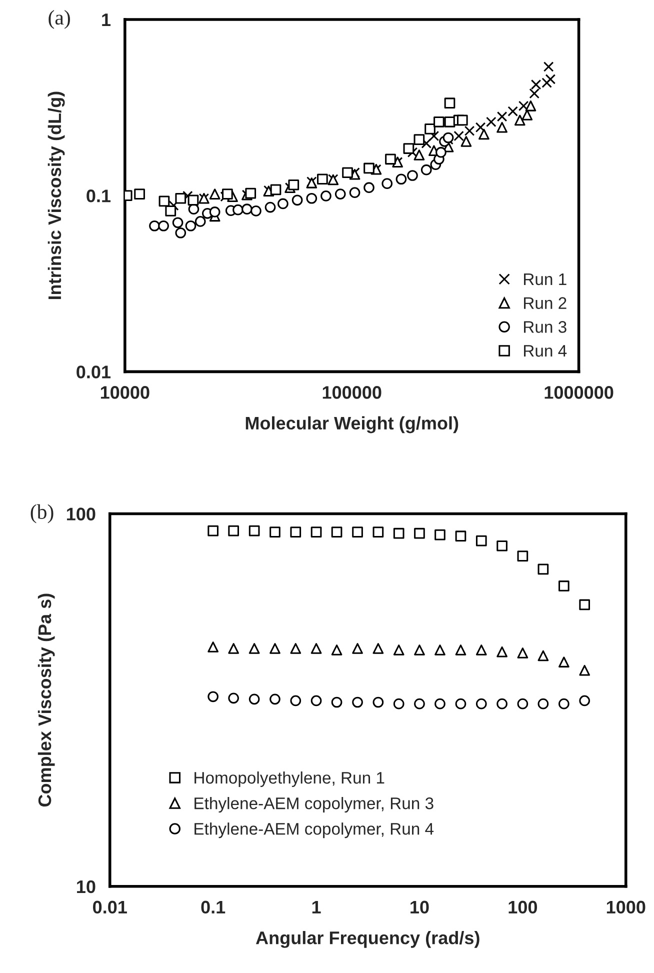 This screenshot has width=654, height=973. Describe the element at coordinates (93, 372) in the screenshot. I see `y-tick-label: 0.01` at that location.